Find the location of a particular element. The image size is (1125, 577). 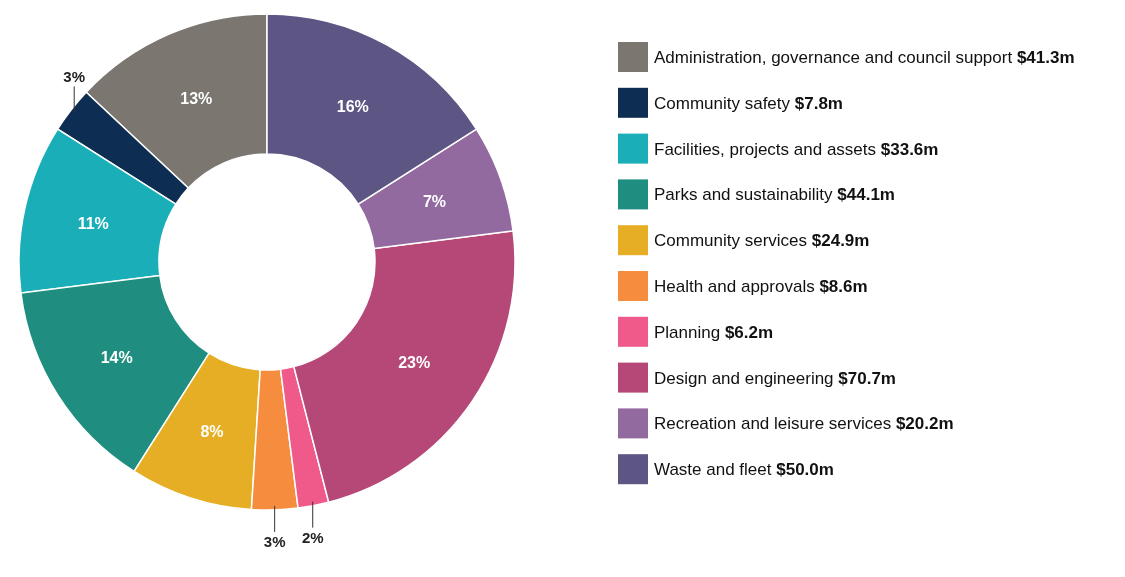

data-label: 23% is located at coordinates (414, 362).